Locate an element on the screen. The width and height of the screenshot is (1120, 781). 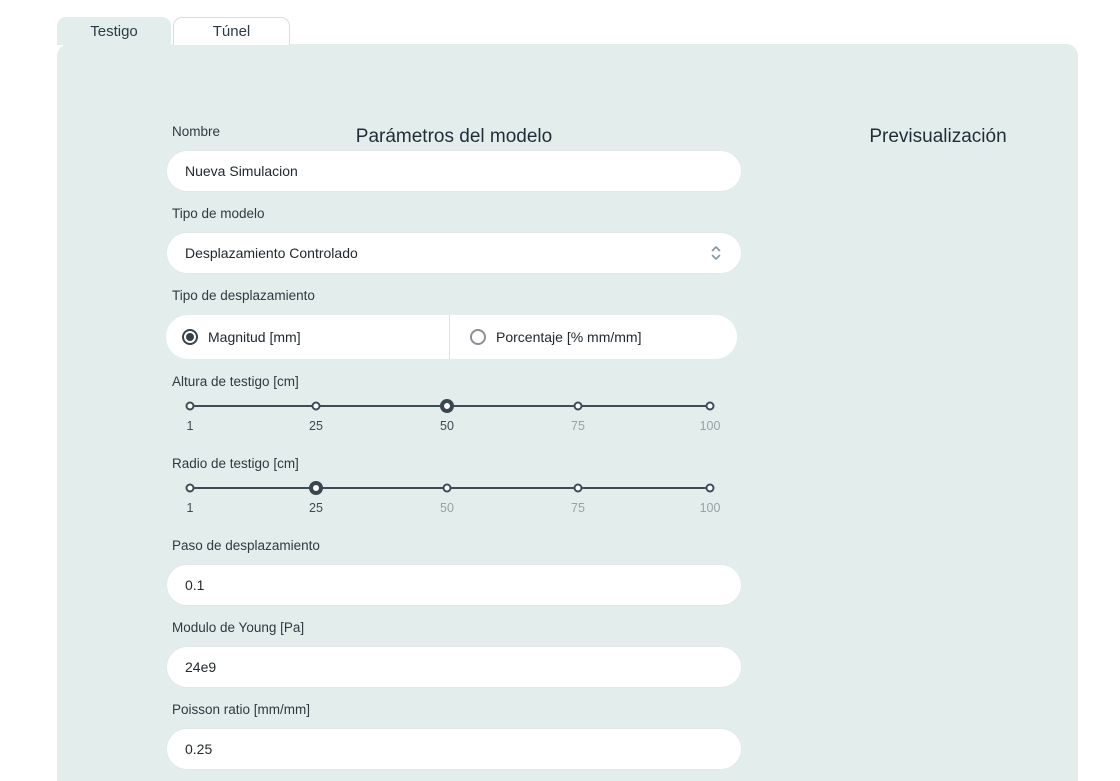
tab-tunel-label: Túnel is located at coordinates (231, 31).